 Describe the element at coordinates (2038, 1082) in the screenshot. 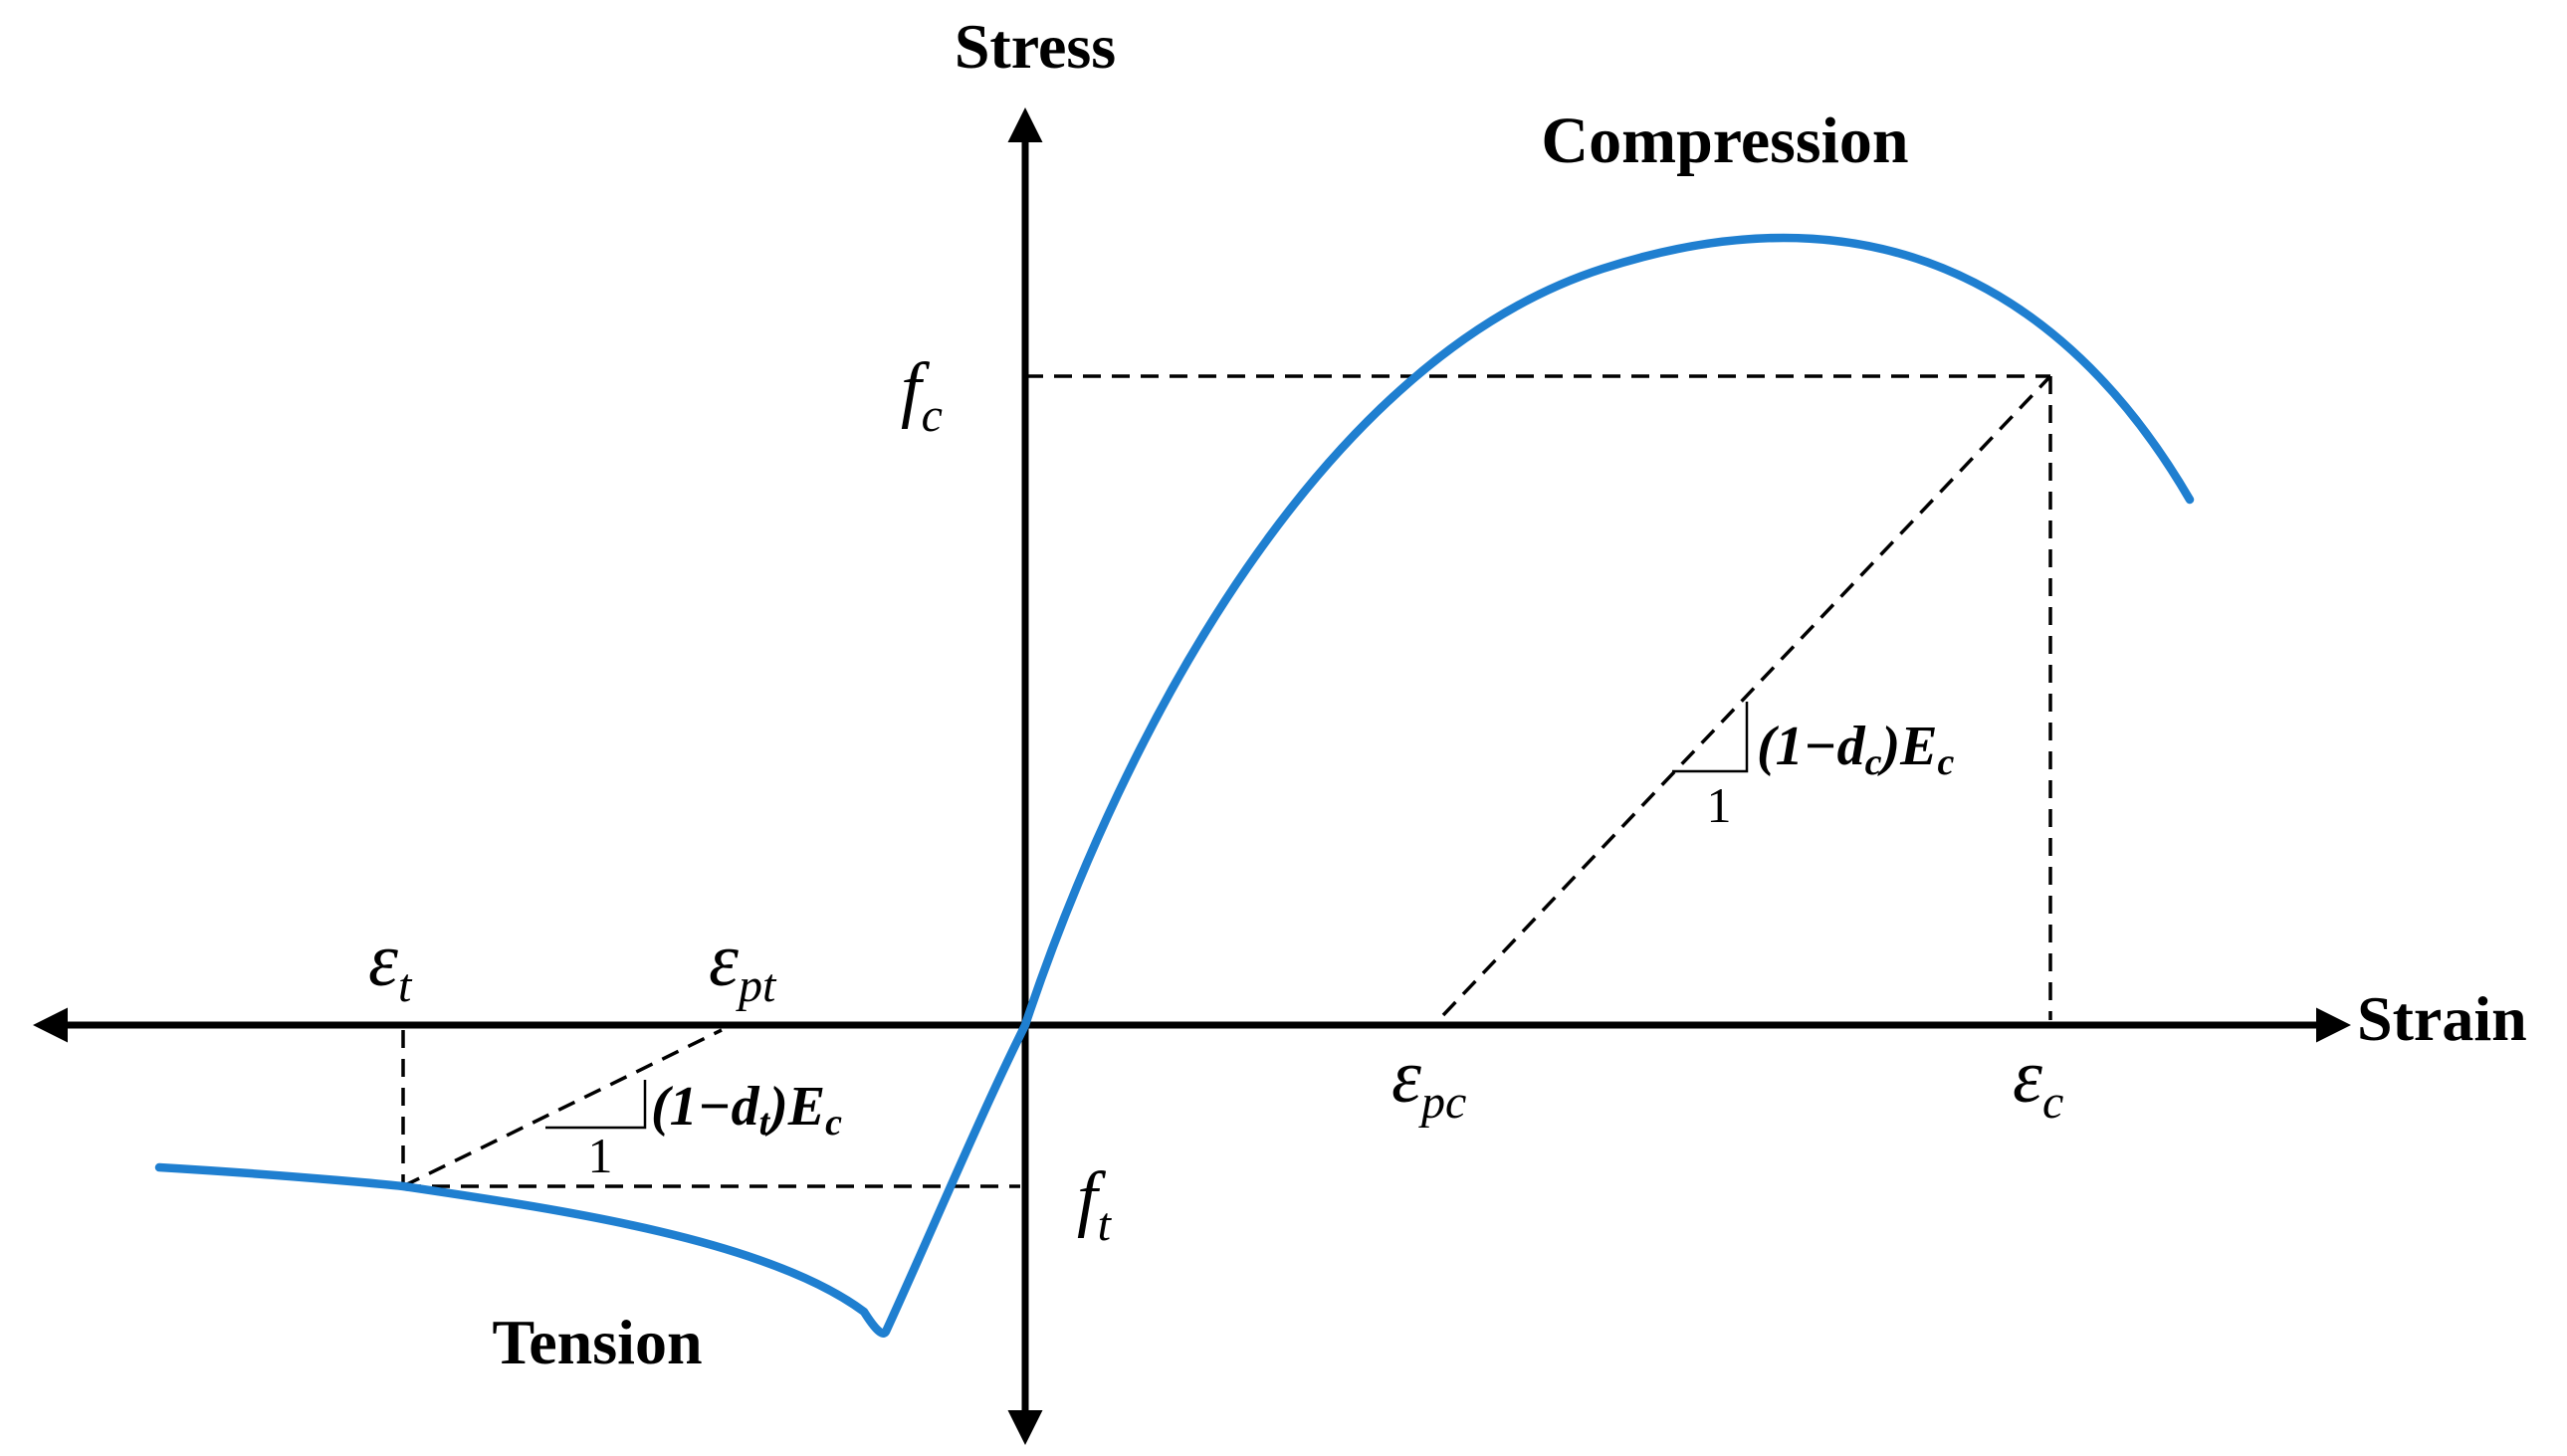

I see `eps-c-label: εc` at that location.